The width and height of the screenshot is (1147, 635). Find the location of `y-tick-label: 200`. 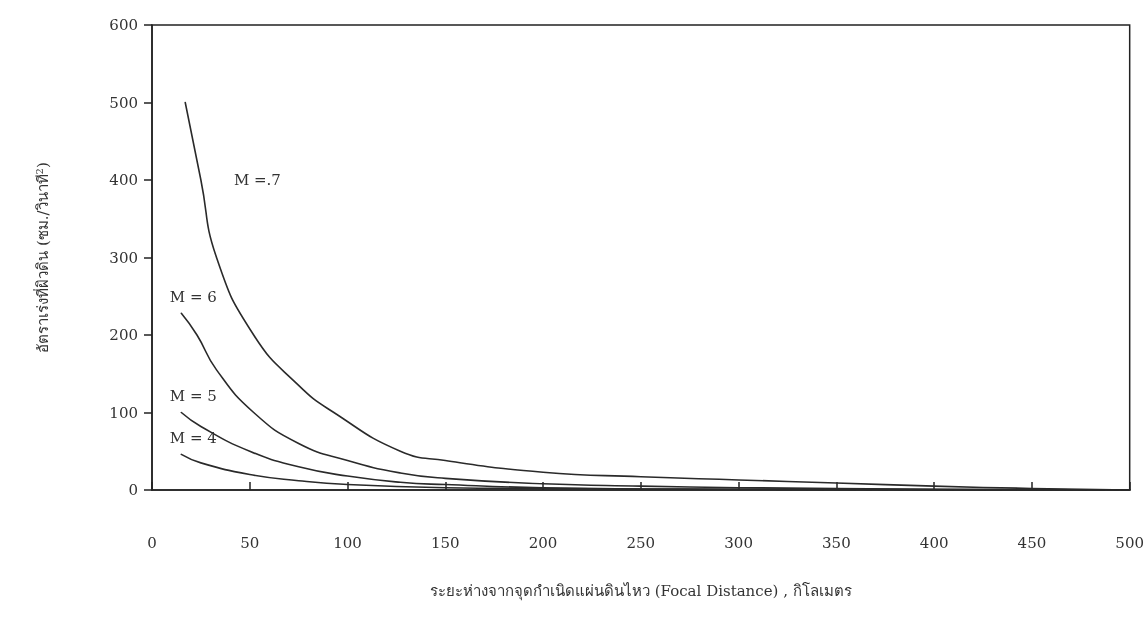

y-tick-label: 200 is located at coordinates (123, 335).